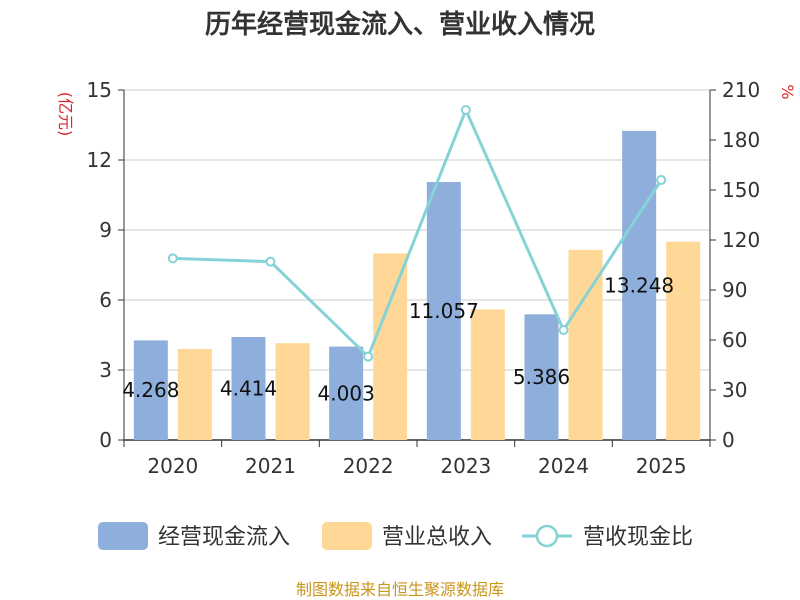 The height and width of the screenshot is (600, 800). Describe the element at coordinates (347, 536) in the screenshot. I see `legend-swatch-revenue` at that location.